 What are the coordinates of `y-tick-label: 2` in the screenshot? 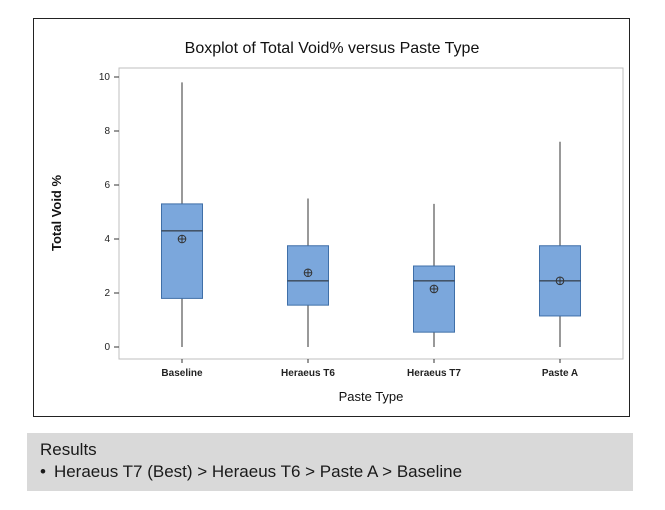 It's located at (107, 293).